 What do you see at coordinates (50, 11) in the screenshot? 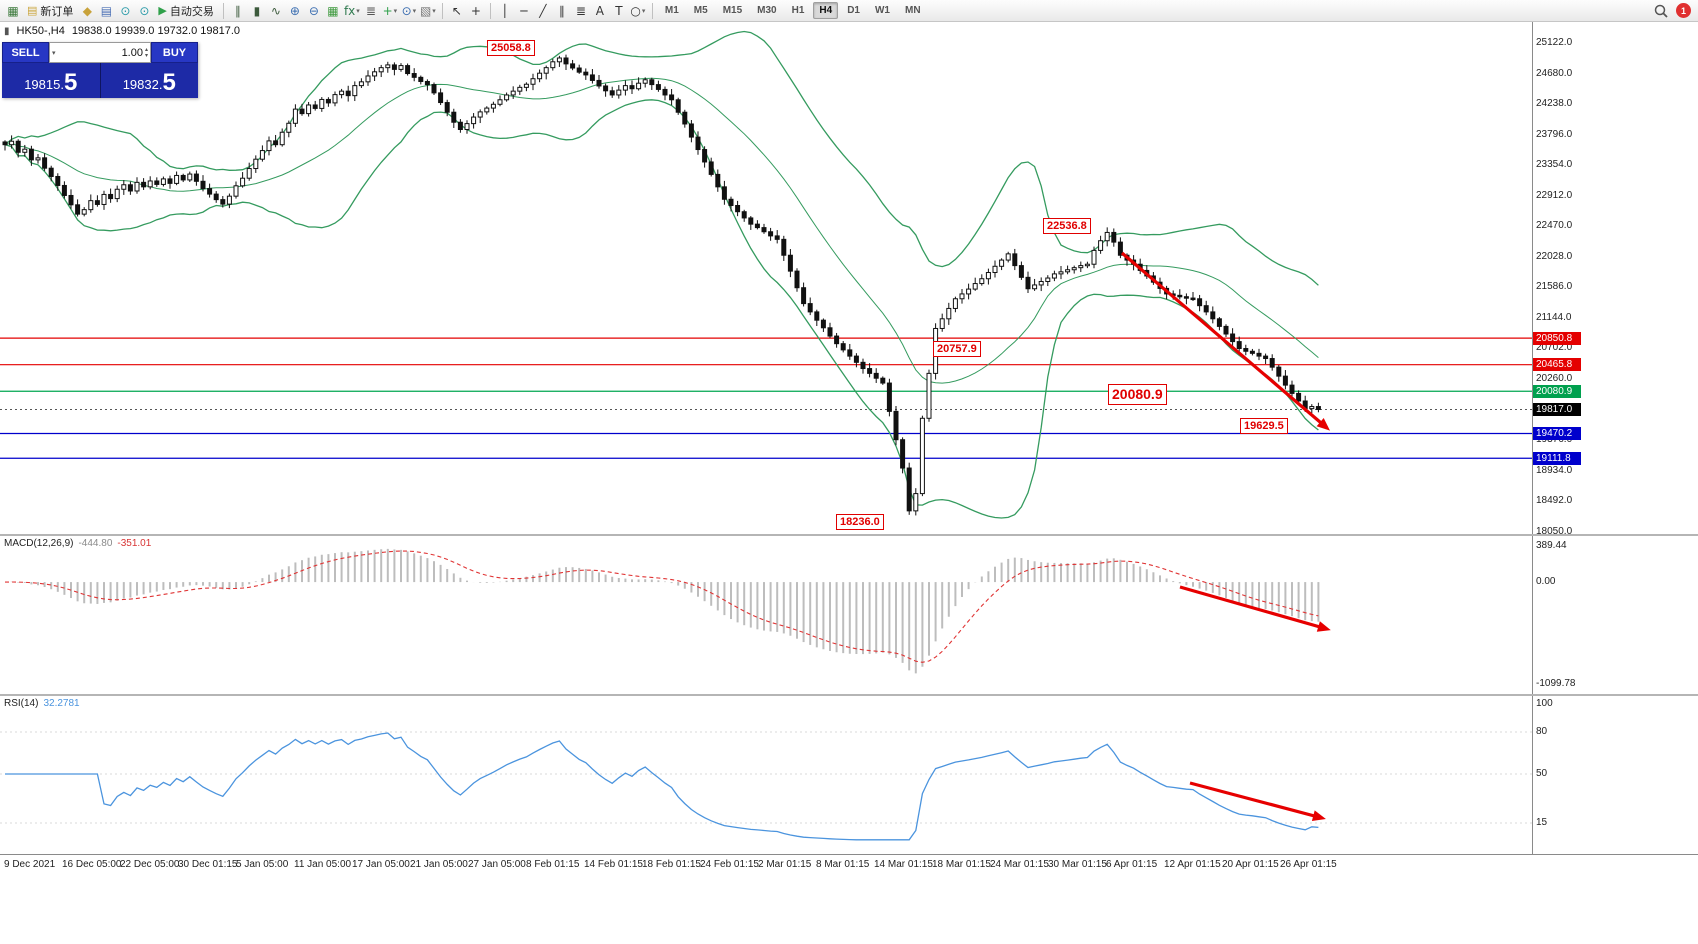
I see `new-order-button: ▤ 新订单` at bounding box center [50, 11].